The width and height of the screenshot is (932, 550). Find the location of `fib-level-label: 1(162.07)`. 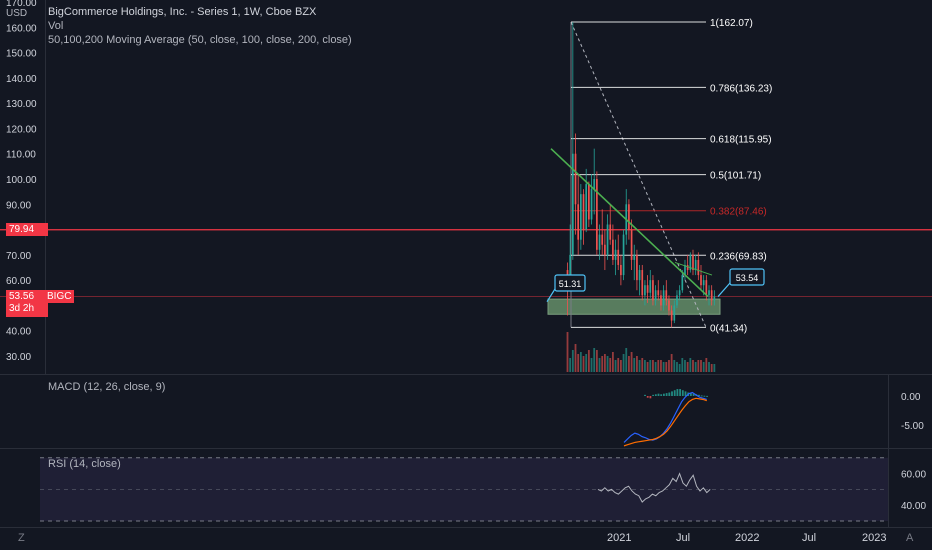

fib-level-label: 1(162.07) is located at coordinates (731, 23).